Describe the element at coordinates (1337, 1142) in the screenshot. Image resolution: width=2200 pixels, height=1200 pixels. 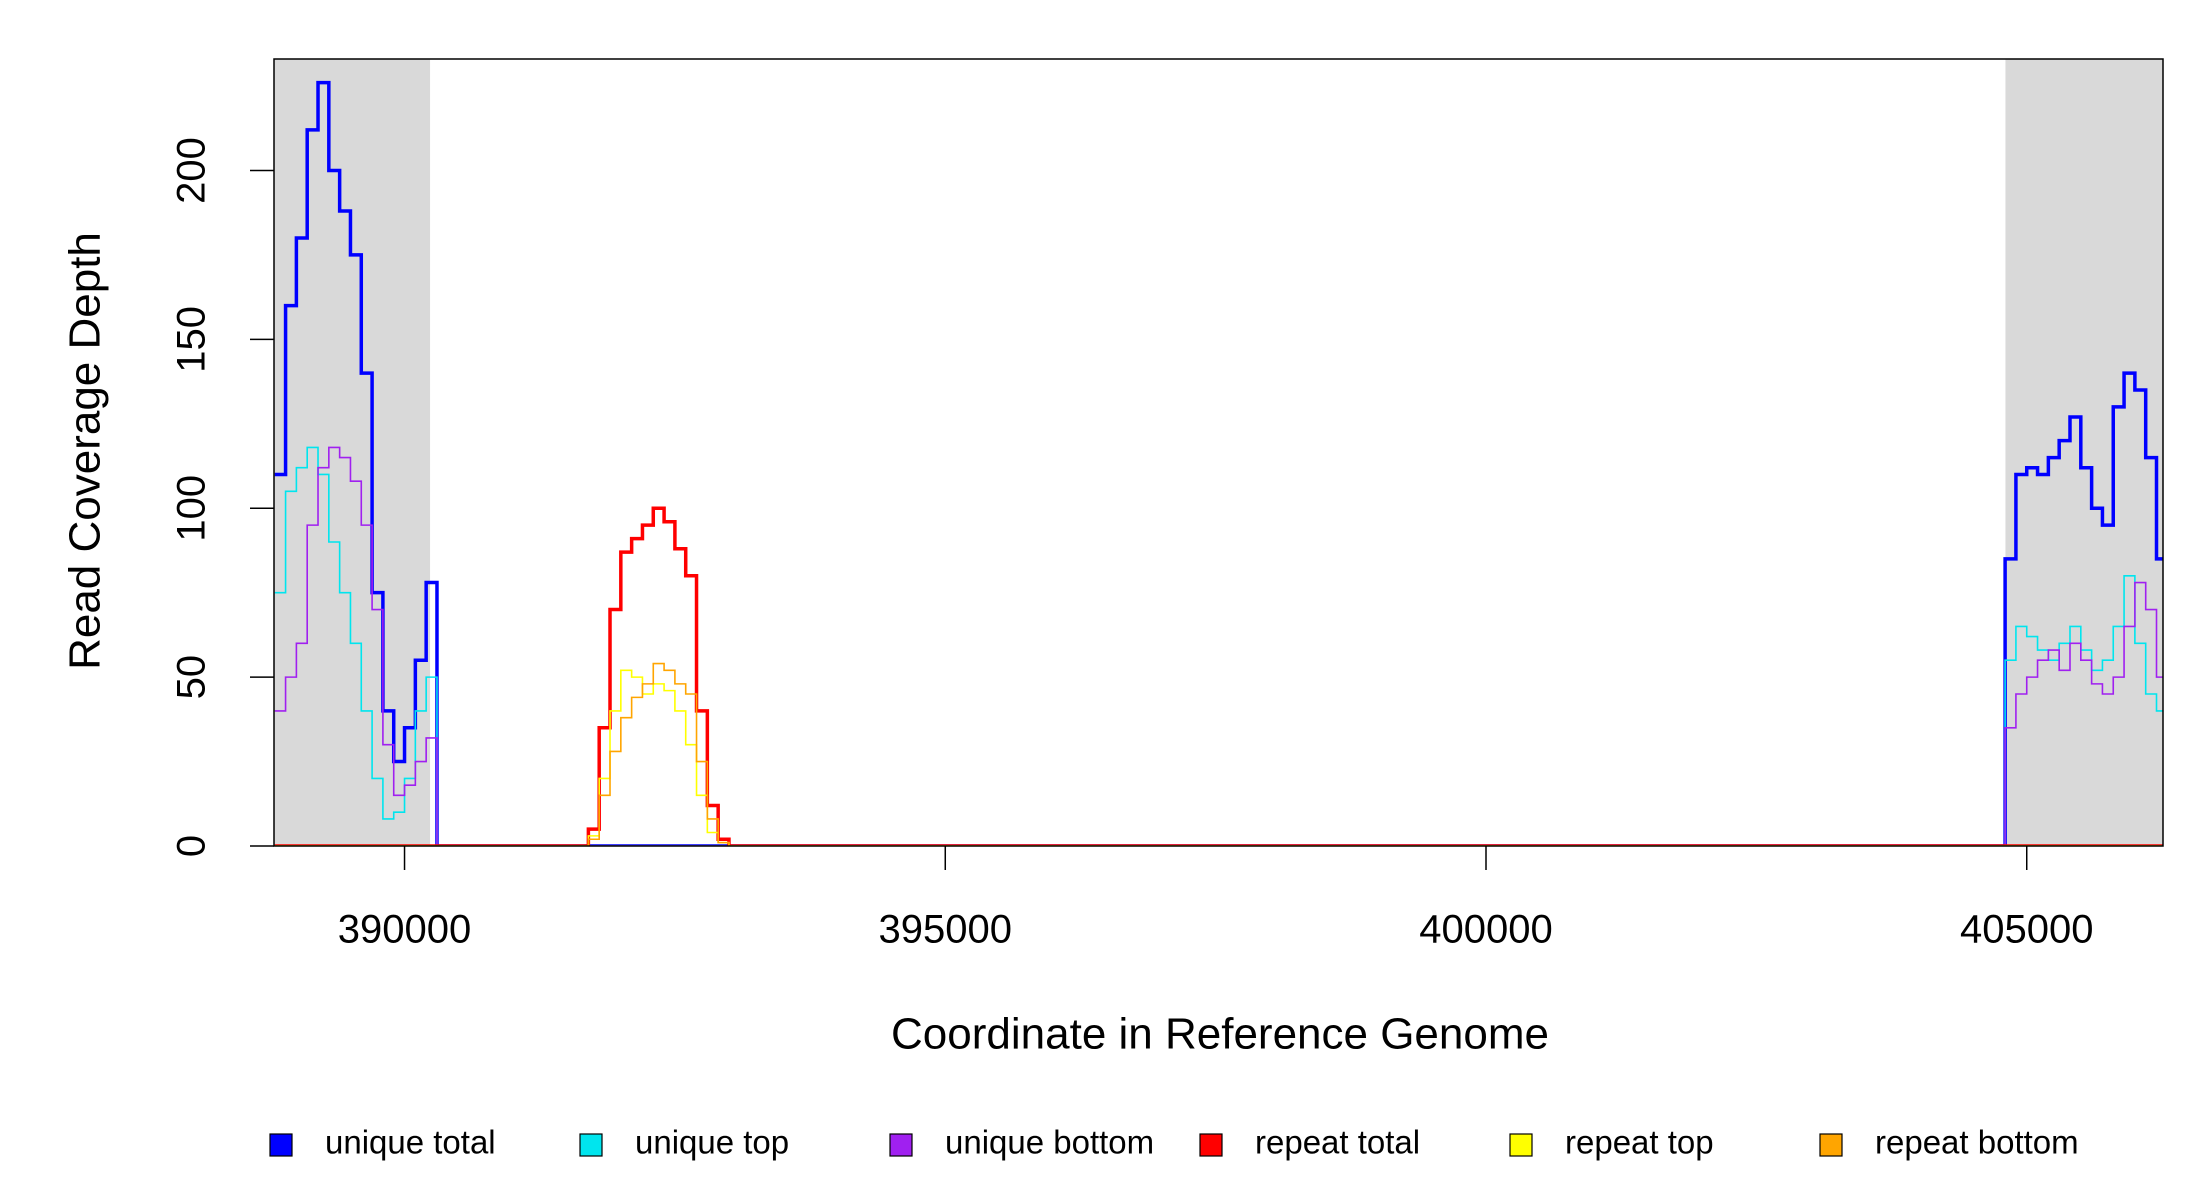
I see `legend-label: repeat total` at that location.